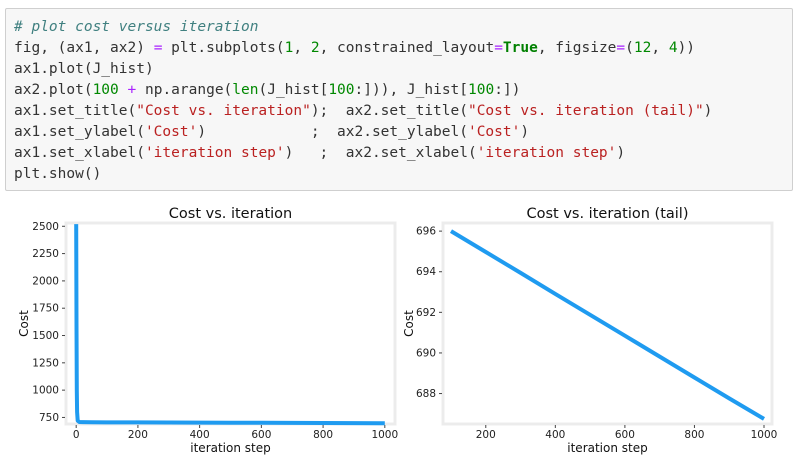  Describe the element at coordinates (45, 336) in the screenshot. I see `y-tick-label: 1500` at that location.